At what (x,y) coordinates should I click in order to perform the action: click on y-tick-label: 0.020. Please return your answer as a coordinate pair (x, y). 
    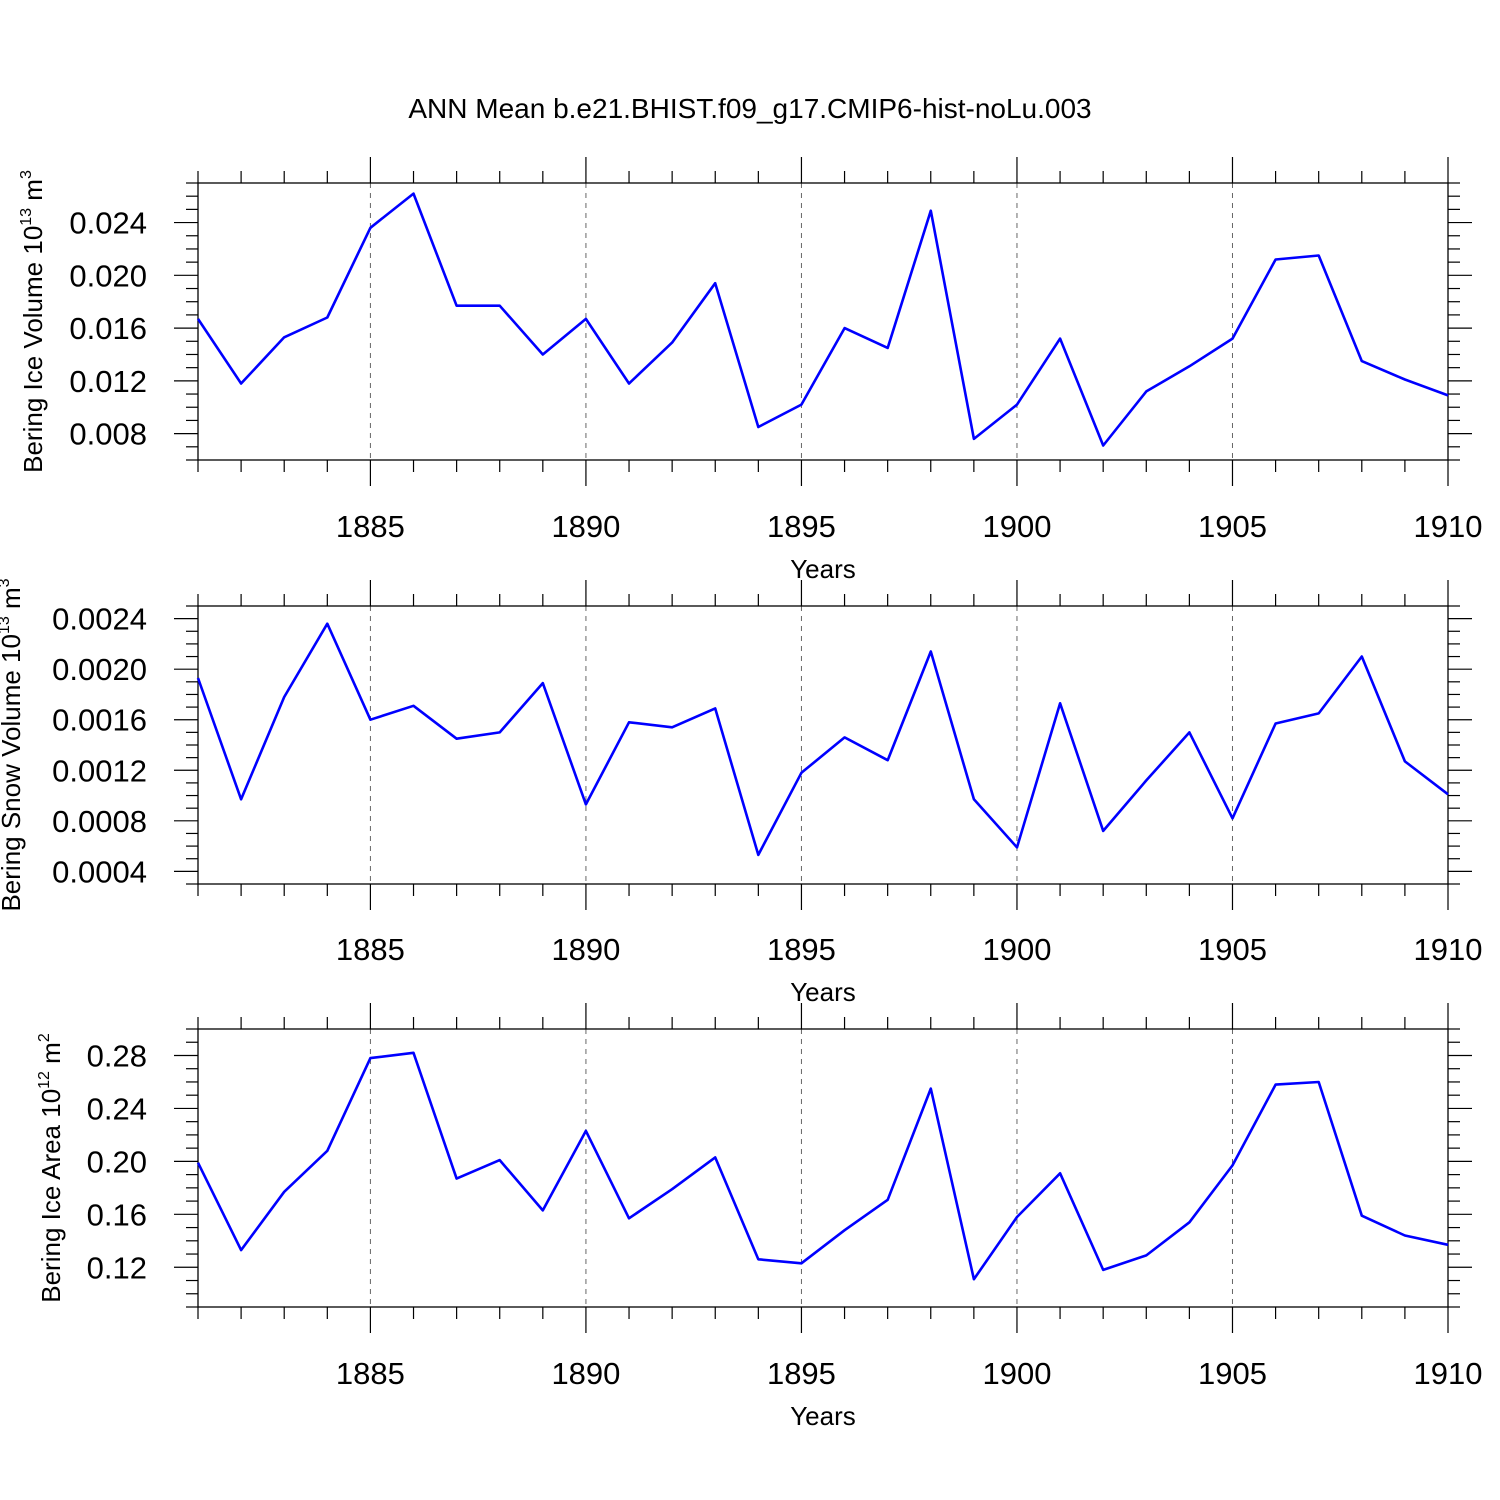
    Looking at the image, I should click on (108, 275).